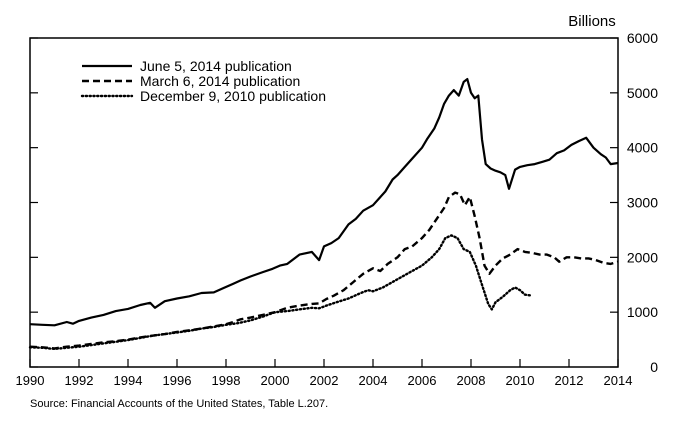 This screenshot has width=690, height=423. I want to click on legend-label: March 6, 2014 publication, so click(220, 81).